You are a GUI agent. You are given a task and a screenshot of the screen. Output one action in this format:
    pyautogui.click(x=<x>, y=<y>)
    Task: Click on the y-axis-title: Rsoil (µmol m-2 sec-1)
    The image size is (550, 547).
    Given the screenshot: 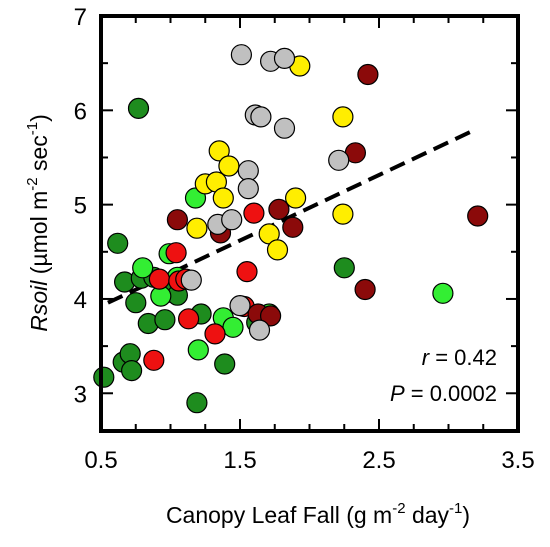 What is the action you would take?
    pyautogui.click(x=38, y=223)
    